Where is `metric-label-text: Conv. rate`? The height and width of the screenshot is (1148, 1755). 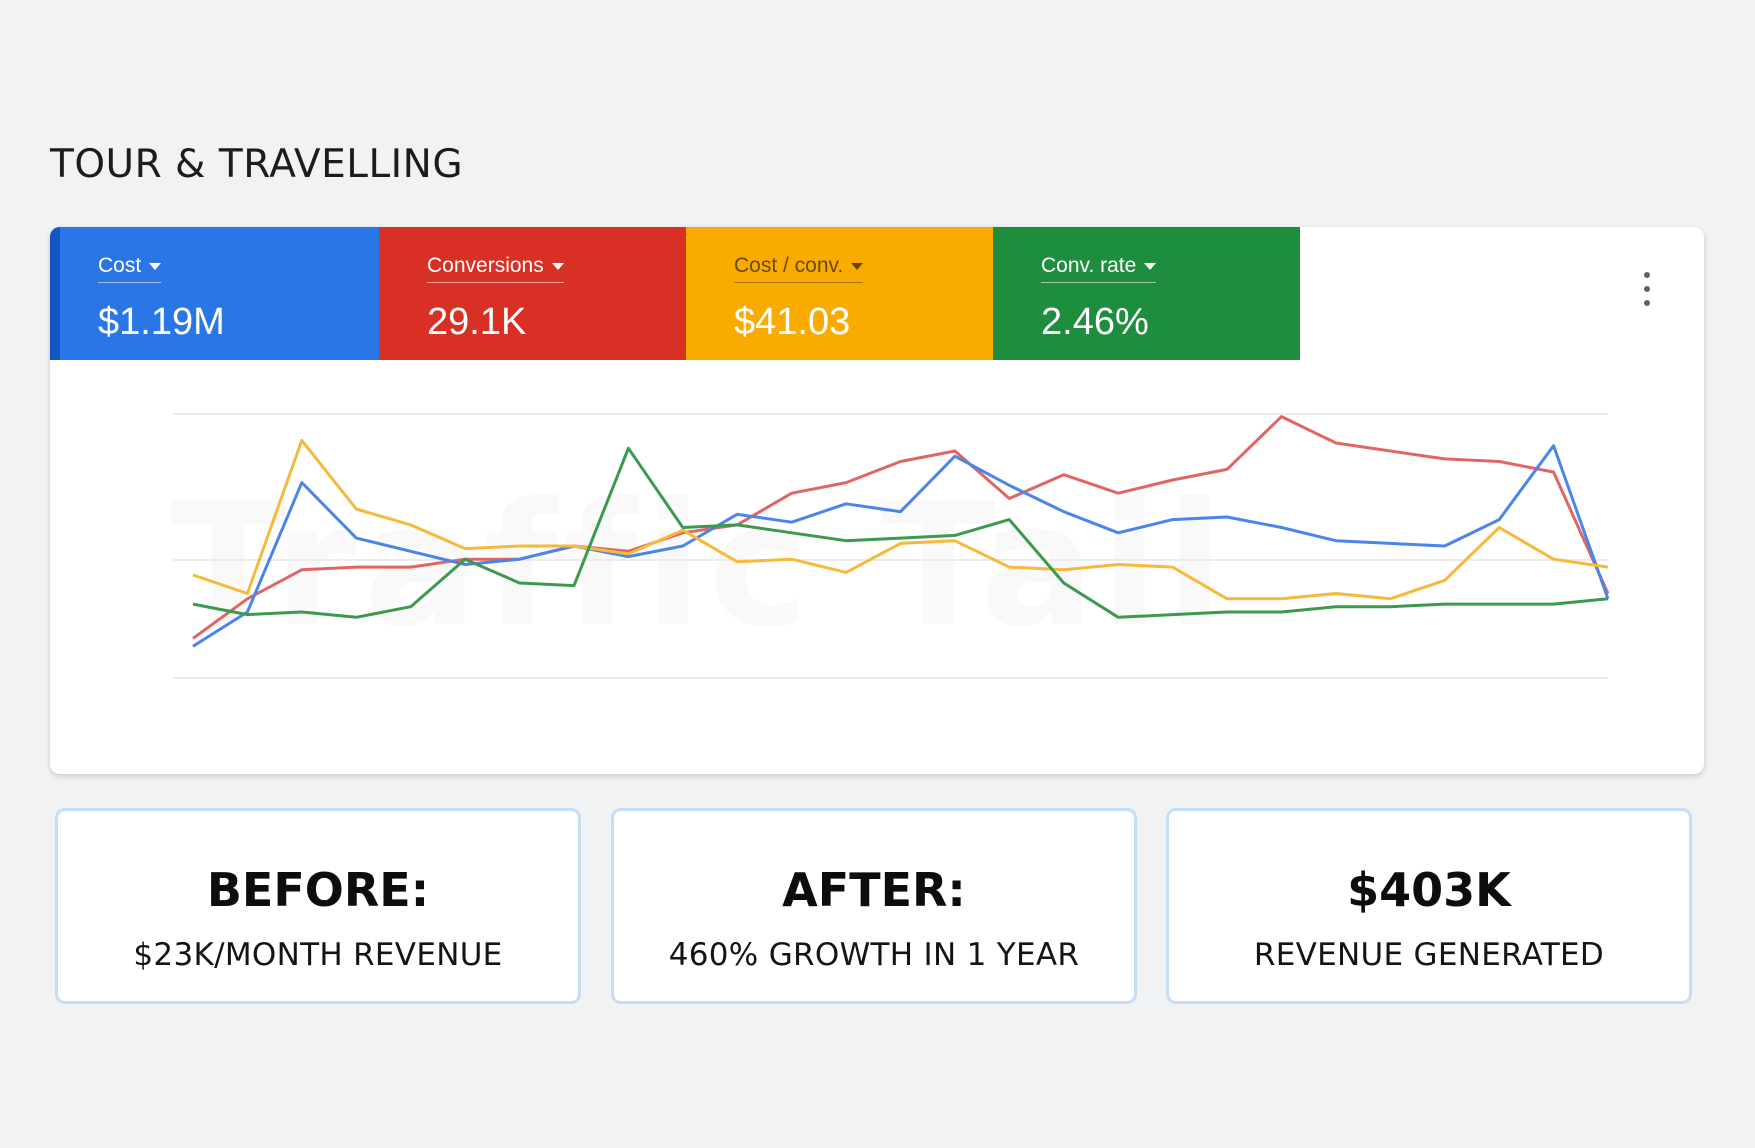 metric-label-text: Conv. rate is located at coordinates (1089, 265).